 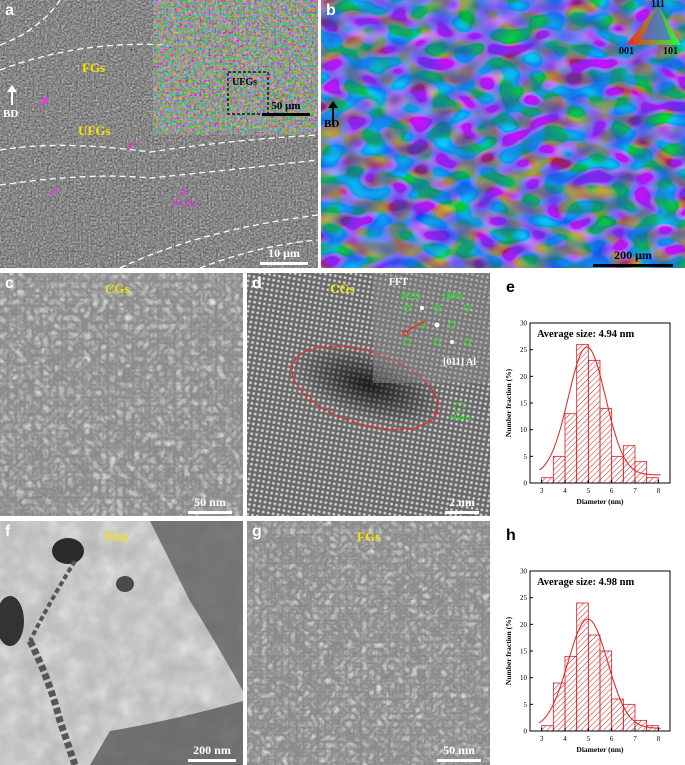 What do you see at coordinates (589, 491) in the screenshot?
I see `hist-e-x-tick-label: 5` at bounding box center [589, 491].